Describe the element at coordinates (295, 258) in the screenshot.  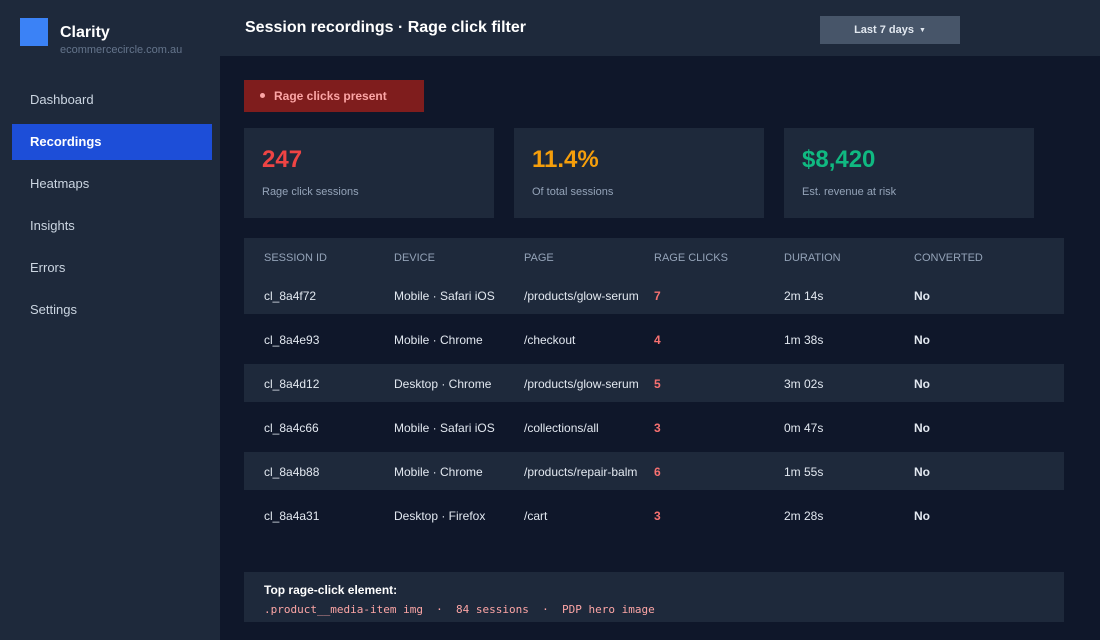
I see `column-header-session-id: SESSION ID` at that location.